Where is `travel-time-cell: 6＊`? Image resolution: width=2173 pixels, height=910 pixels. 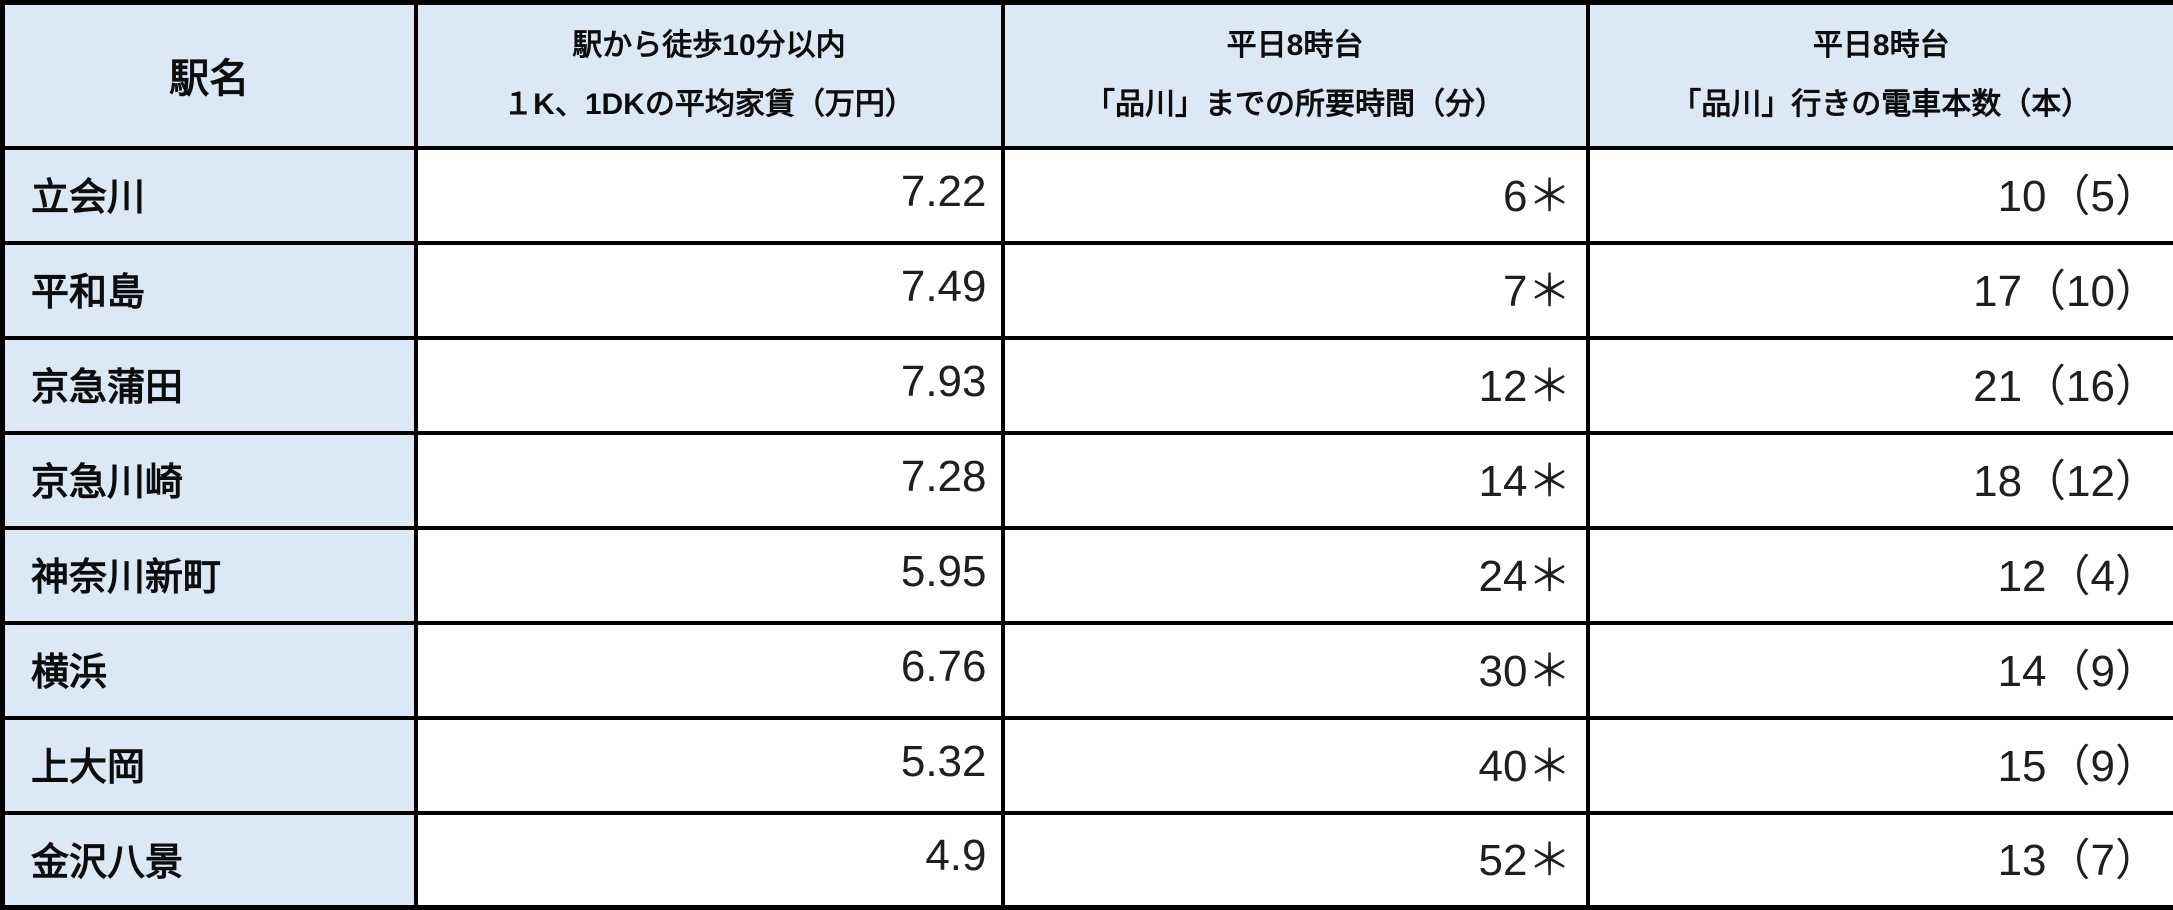 travel-time-cell: 6＊ is located at coordinates (1295, 195).